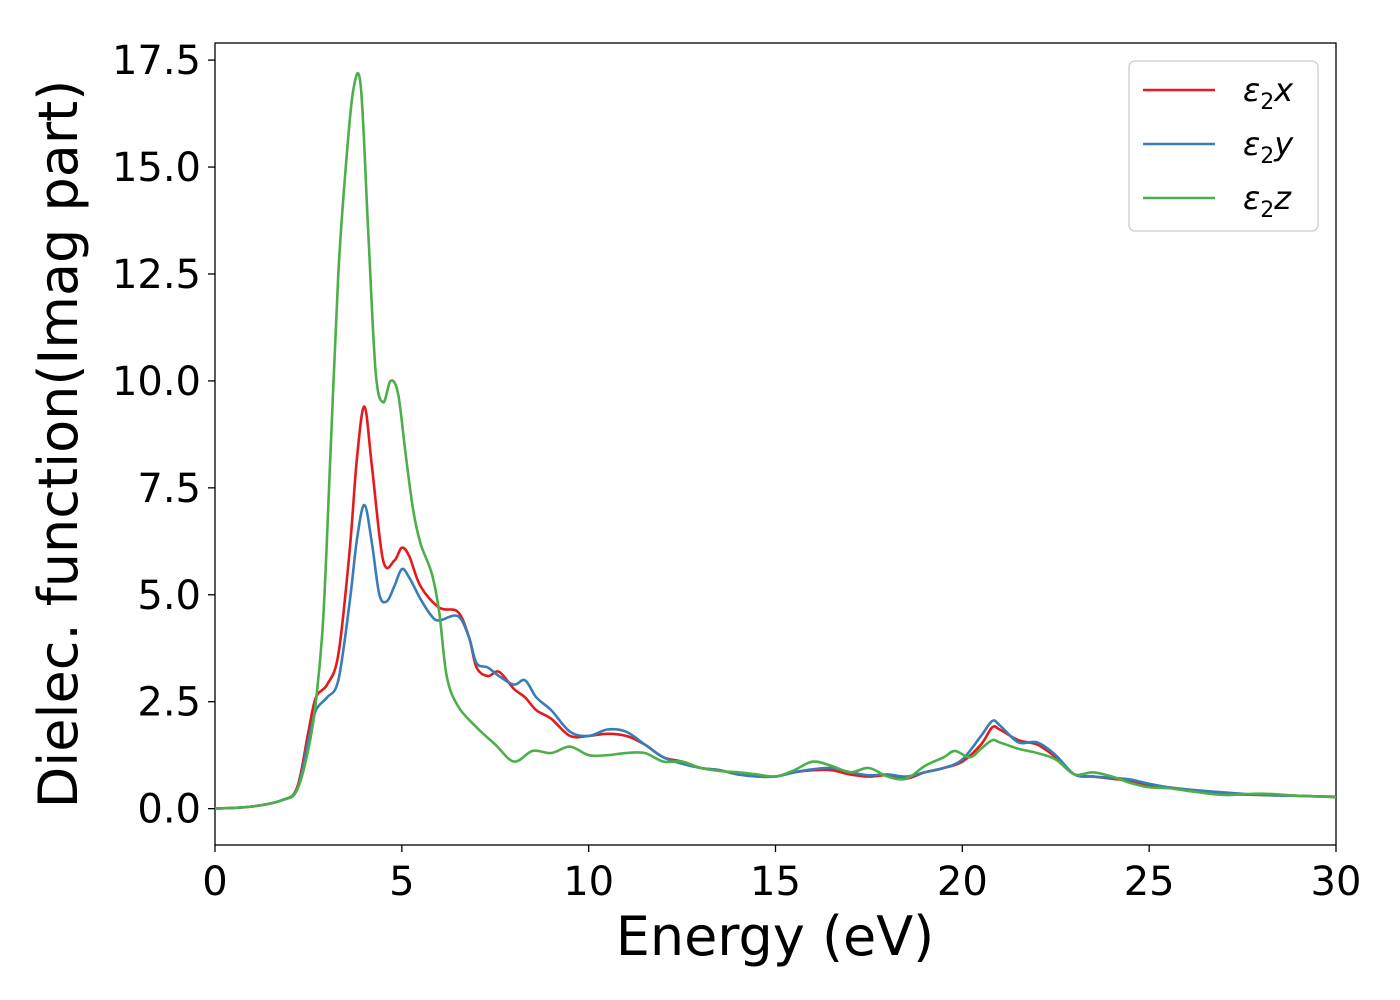  I want to click on y-tick-label: 7.5, so click(169, 489).